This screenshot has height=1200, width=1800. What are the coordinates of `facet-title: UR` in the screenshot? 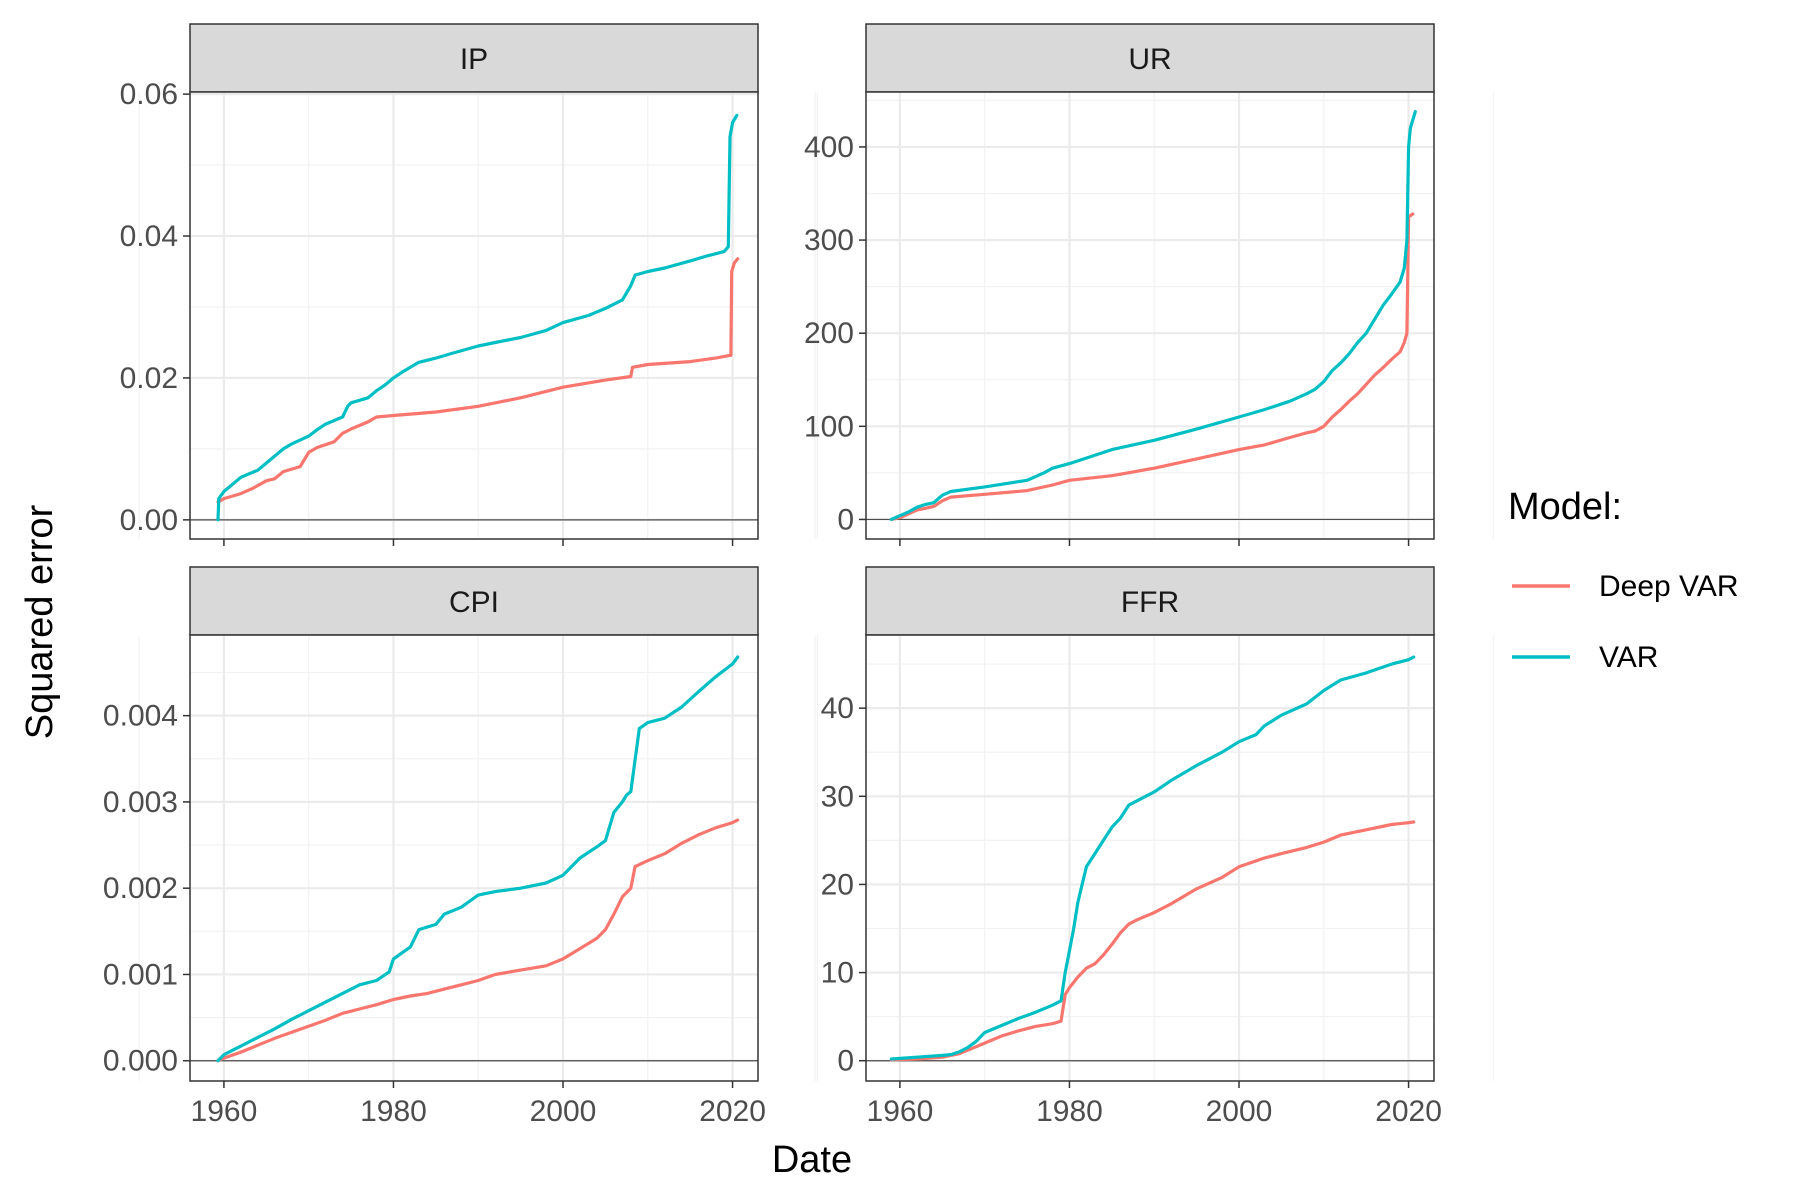 It's located at (1149, 59).